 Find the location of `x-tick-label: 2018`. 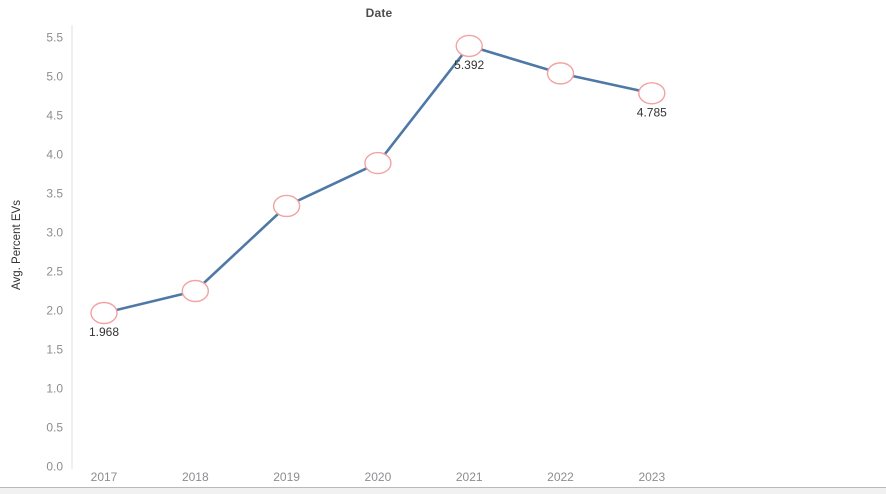

x-tick-label: 2018 is located at coordinates (195, 477).